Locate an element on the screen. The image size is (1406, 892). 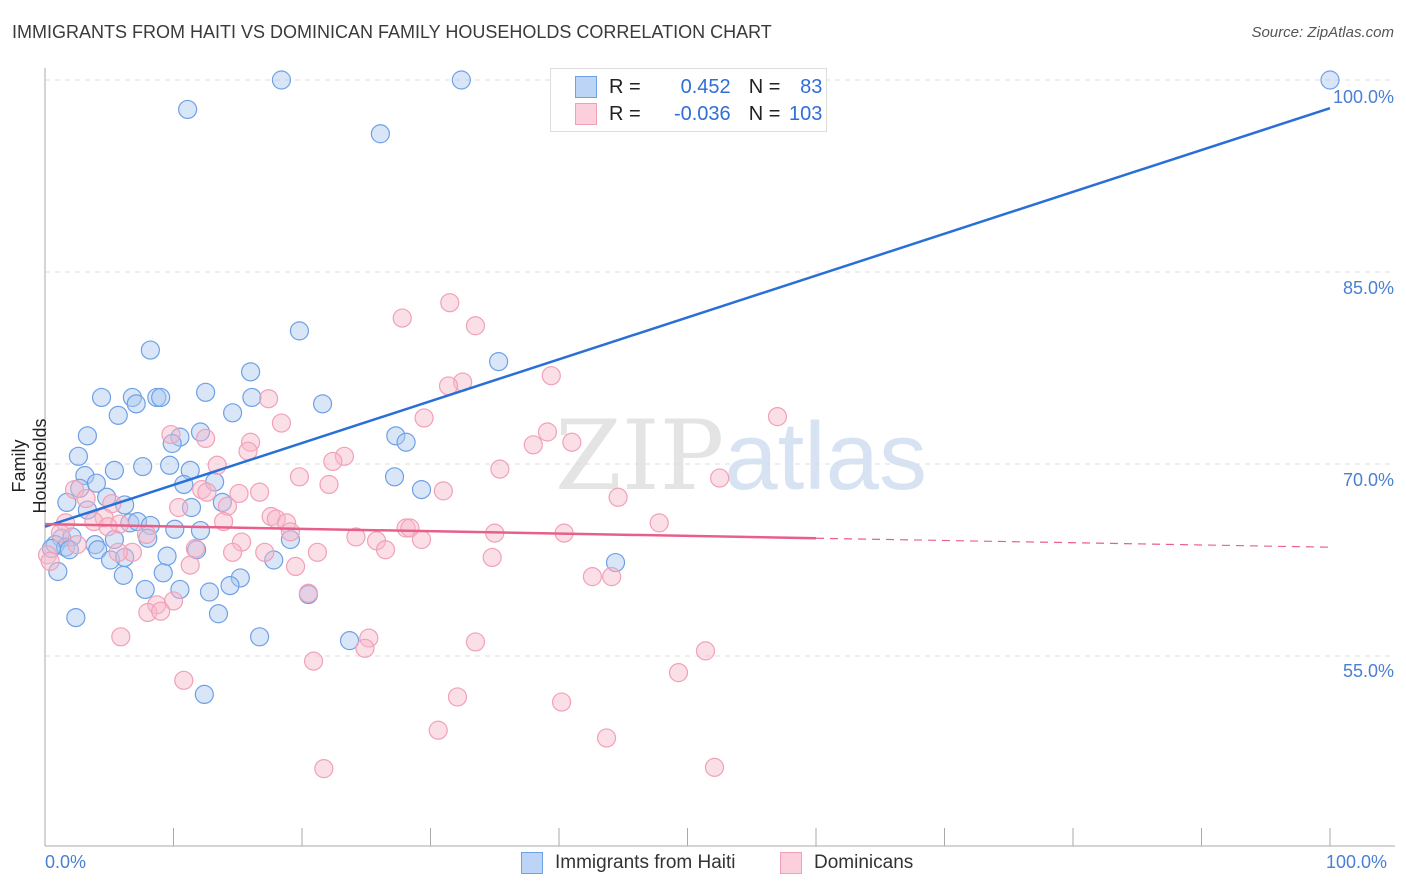
legend-row-dominicans: R = -0.036 N = 103 is located at coordinates (698, 114).